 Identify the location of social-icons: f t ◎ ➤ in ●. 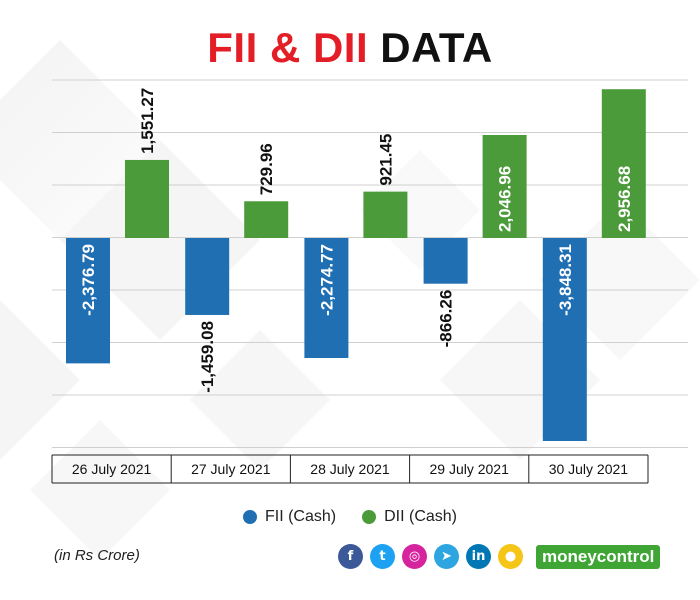
(430, 556).